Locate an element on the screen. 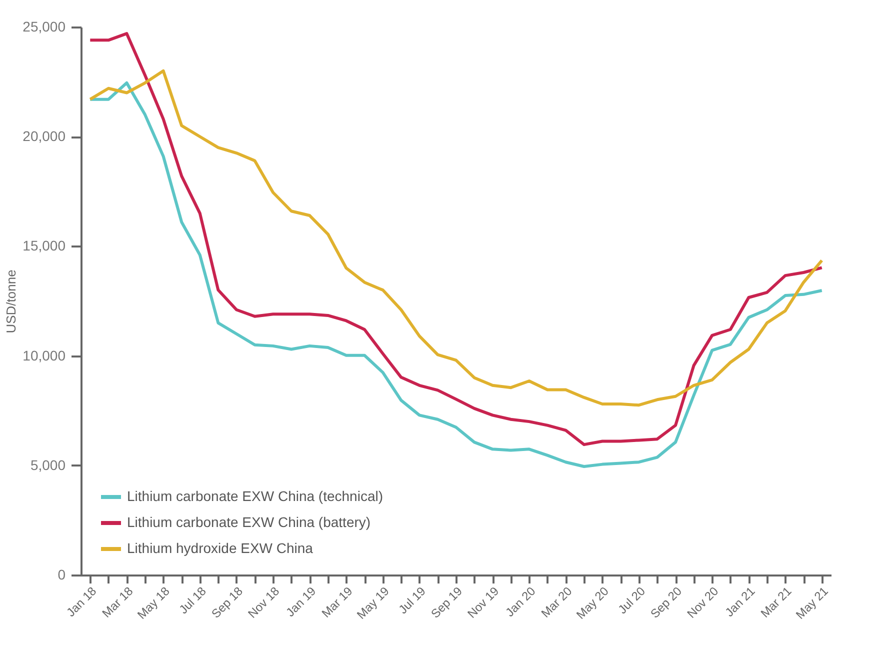 The image size is (885, 647). legend-label: Lithium carbonate EXW China (battery) is located at coordinates (249, 522).